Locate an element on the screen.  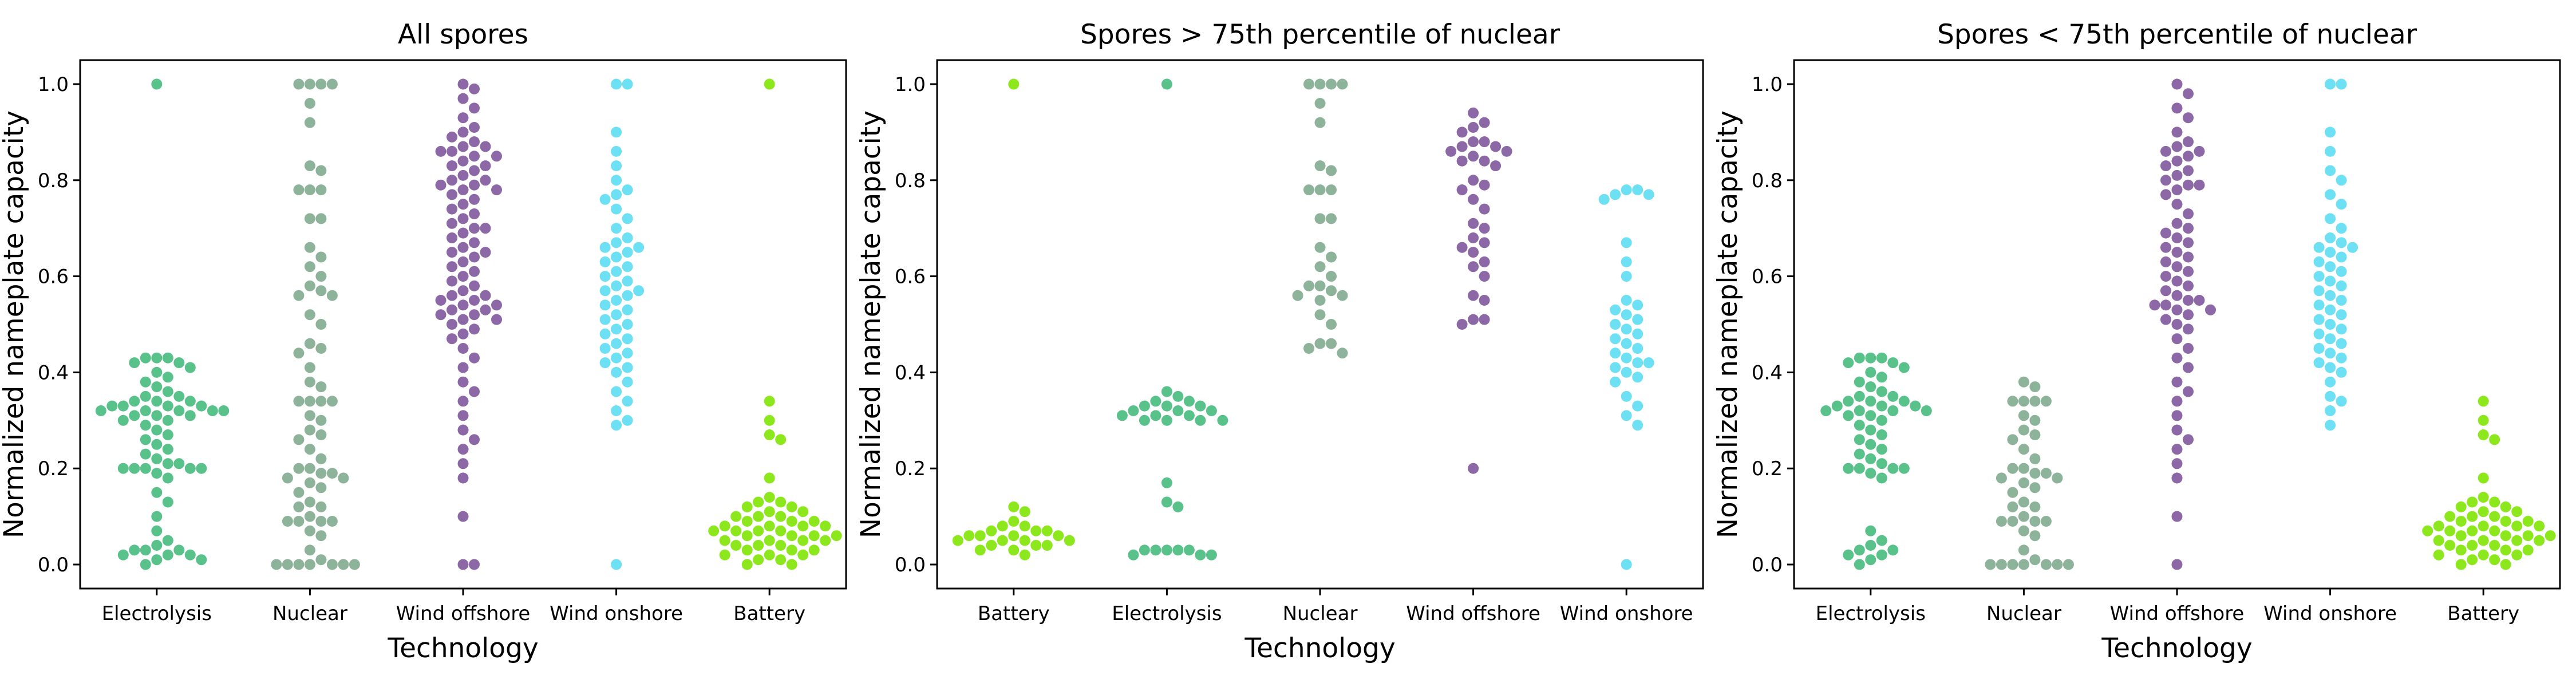
chart-title: All spores is located at coordinates (463, 34).